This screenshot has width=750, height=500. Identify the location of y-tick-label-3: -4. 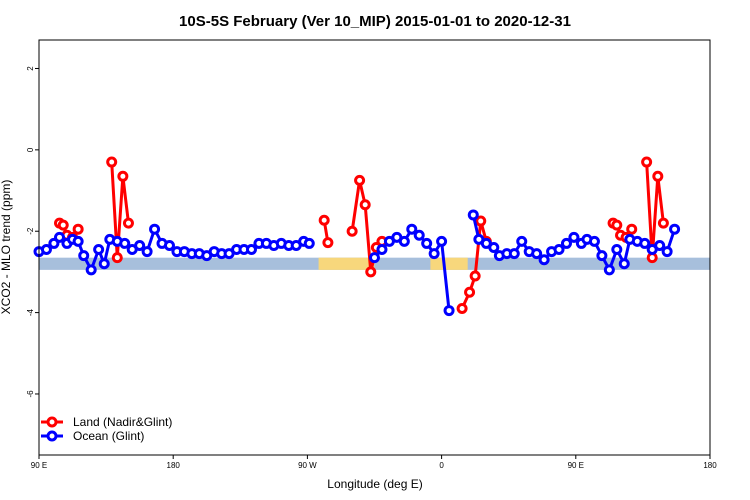
(30, 312).